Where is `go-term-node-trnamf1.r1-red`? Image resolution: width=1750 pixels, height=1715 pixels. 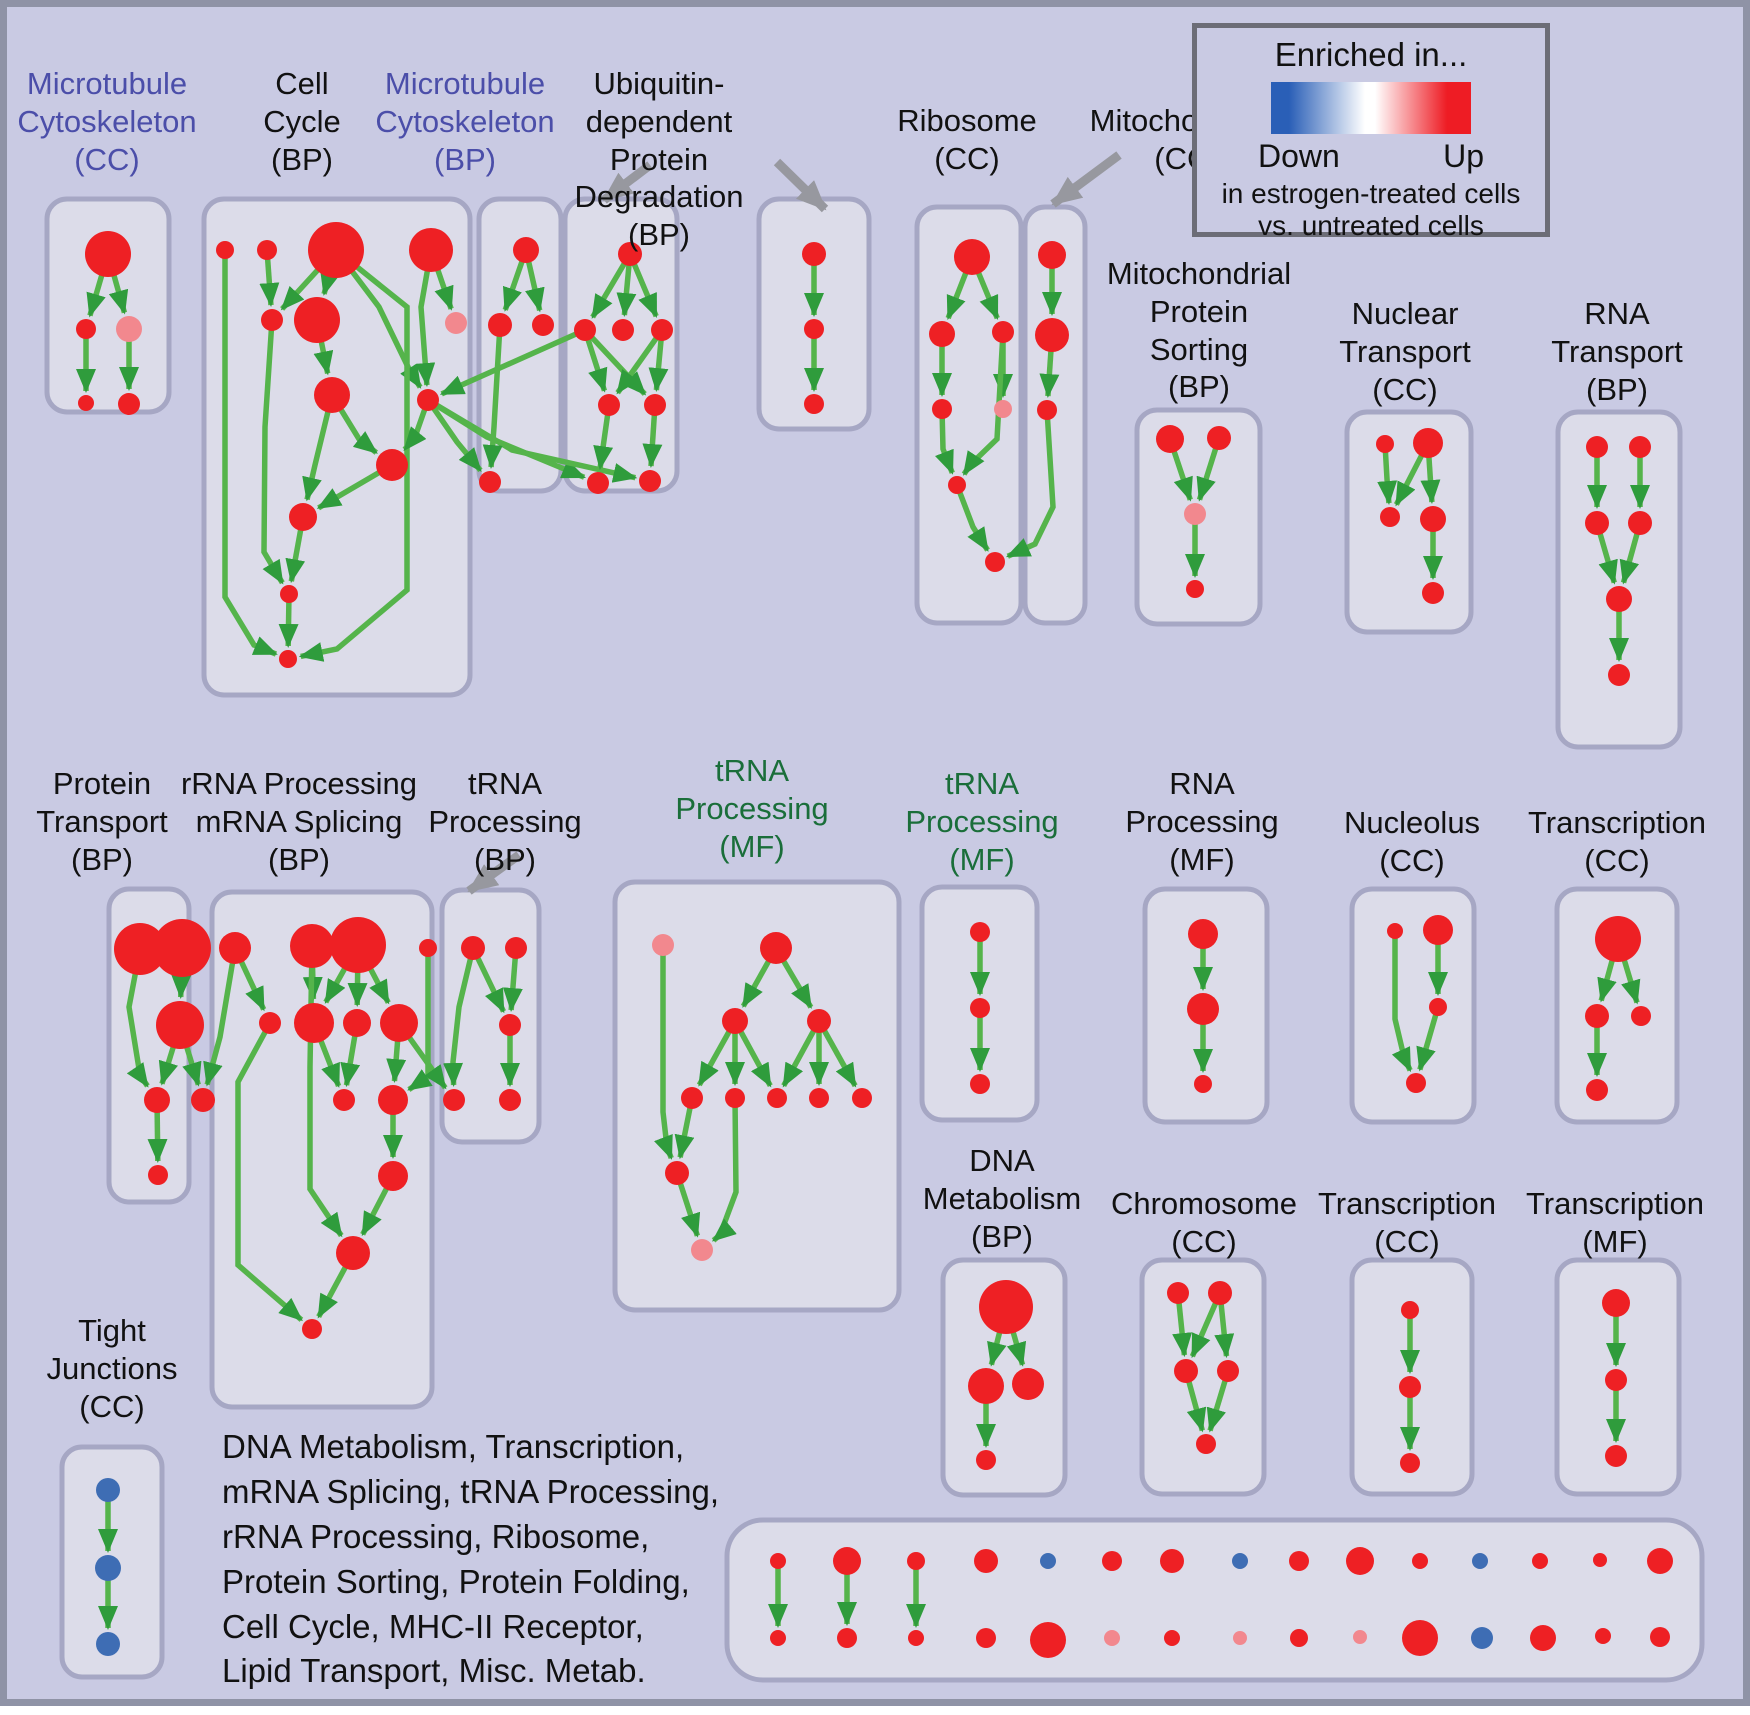 go-term-node-trnamf1.r1-red is located at coordinates (692, 1098).